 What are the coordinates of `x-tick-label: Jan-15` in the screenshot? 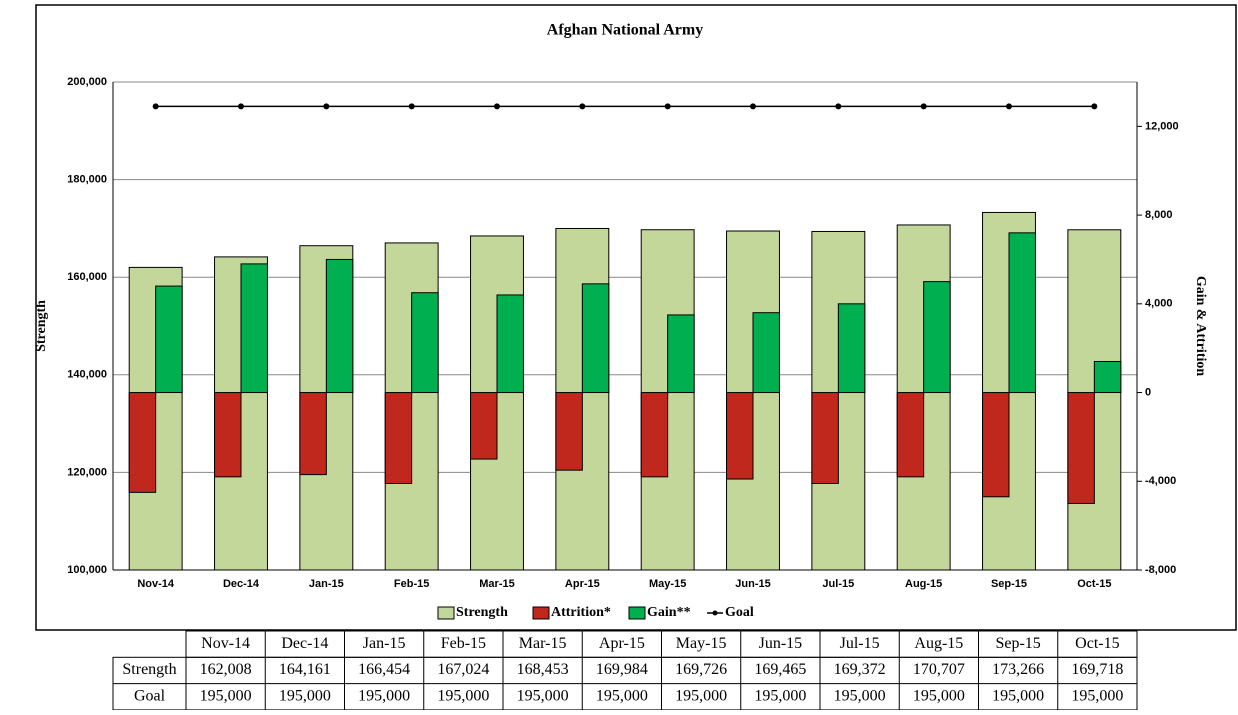 It's located at (326, 584).